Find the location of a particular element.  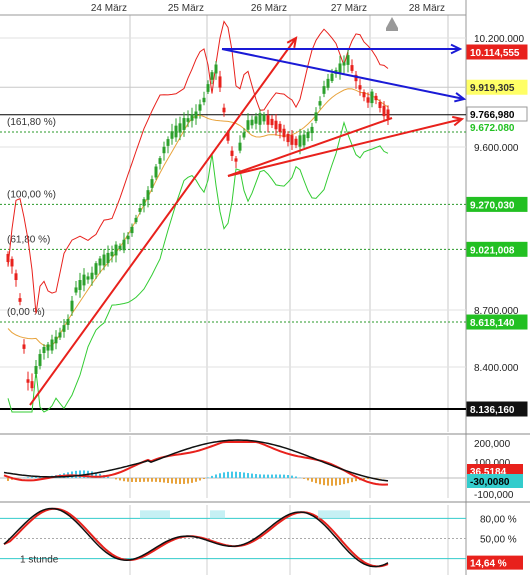

red-uptrend-line-arrowhead is located at coordinates (292, 42).